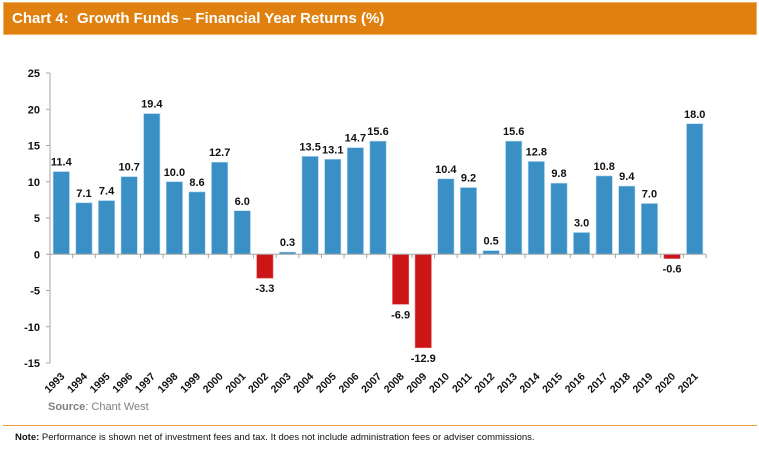  Describe the element at coordinates (378, 256) in the screenshot. I see `x-axis` at that location.